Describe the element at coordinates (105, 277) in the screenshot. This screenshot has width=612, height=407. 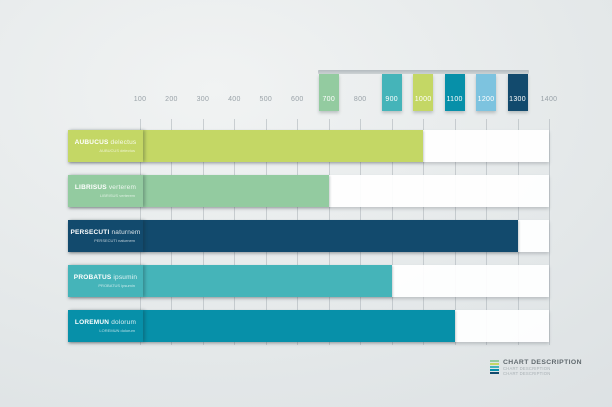
I see `bar-label-primary: PROBATUS ipsumin` at that location.